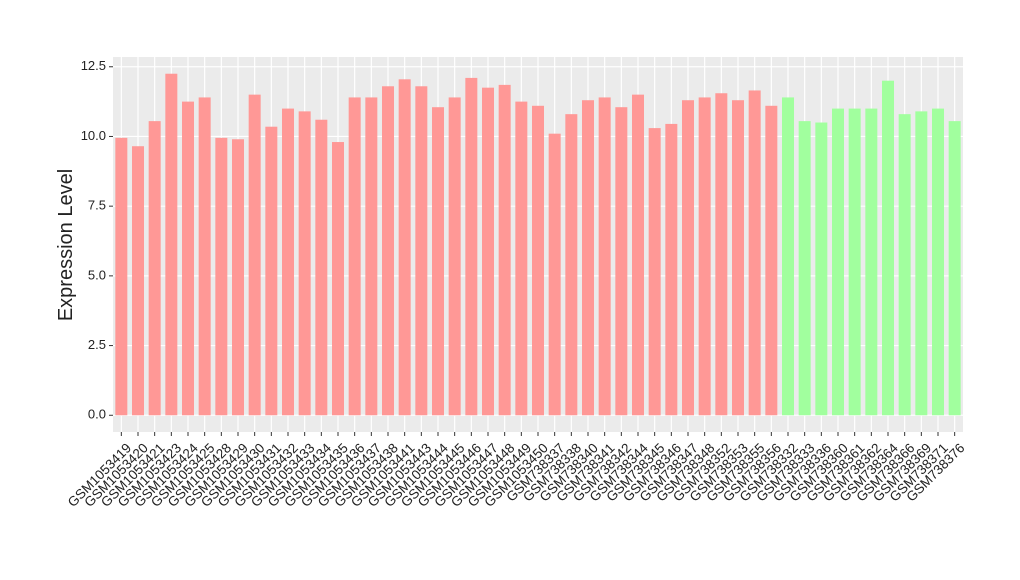 The width and height of the screenshot is (1020, 580). I want to click on y-tick-label: 5.0, so click(97, 274).